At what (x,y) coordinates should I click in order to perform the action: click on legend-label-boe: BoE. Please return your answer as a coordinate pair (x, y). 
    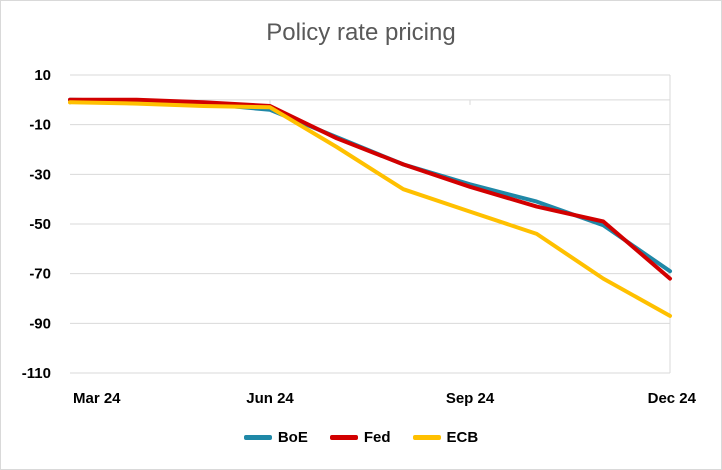
    Looking at the image, I should click on (292, 437).